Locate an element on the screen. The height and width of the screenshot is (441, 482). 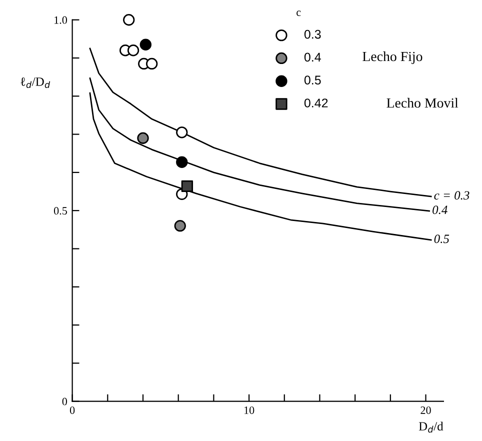
y-tick-label: 0.5 is located at coordinates (61, 211).